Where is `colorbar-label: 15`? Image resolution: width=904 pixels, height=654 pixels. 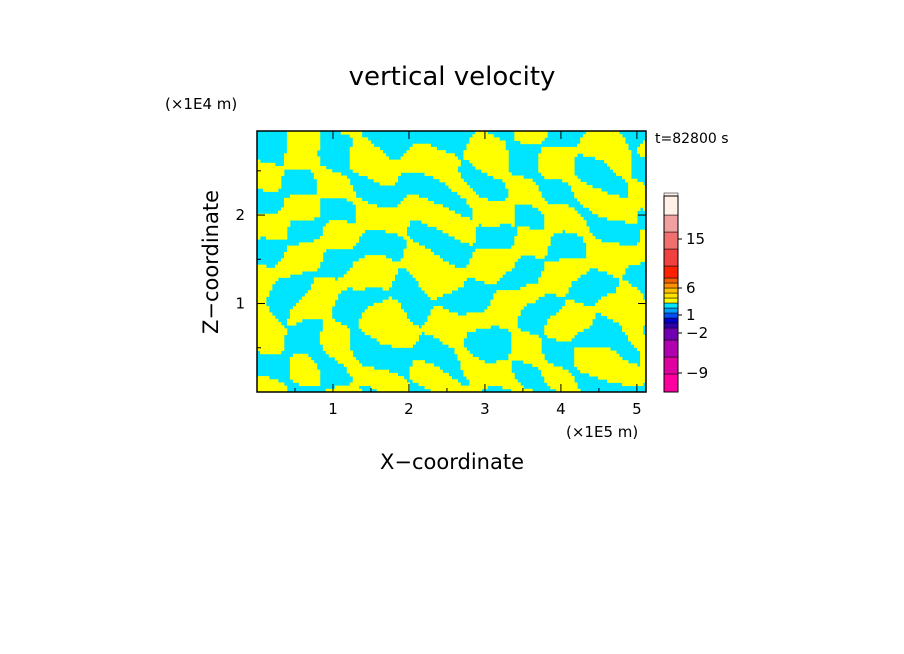
colorbar-label: 15 is located at coordinates (695, 239).